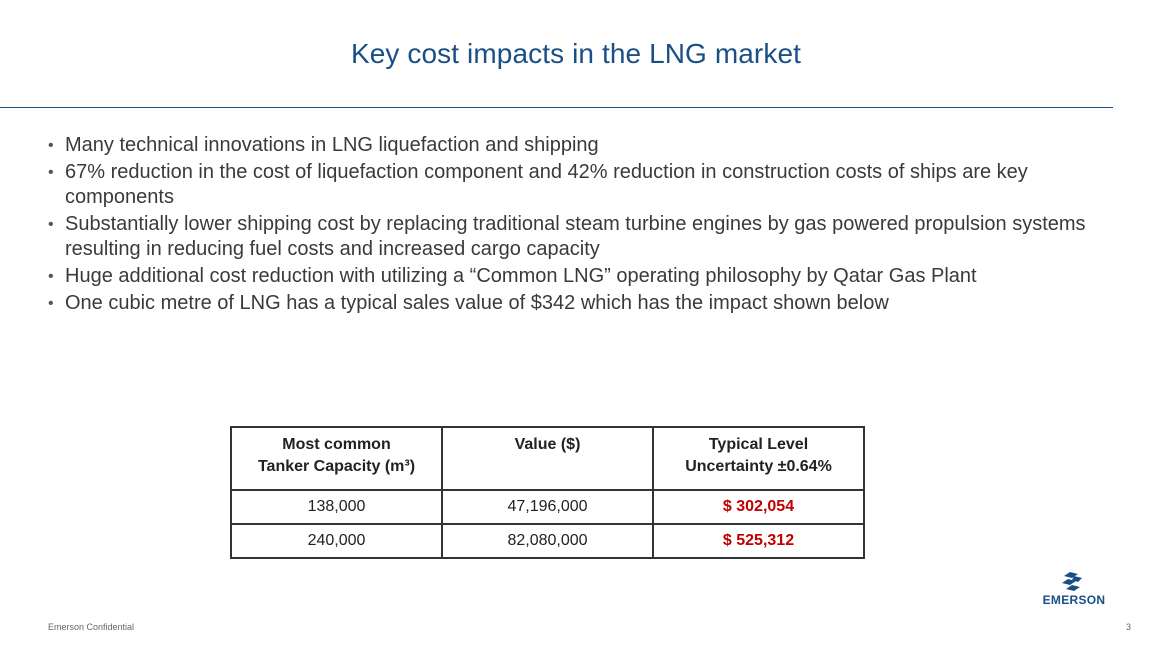 This screenshot has height=648, width=1152. Describe the element at coordinates (1074, 600) in the screenshot. I see `logo-text: EMERSON` at that location.